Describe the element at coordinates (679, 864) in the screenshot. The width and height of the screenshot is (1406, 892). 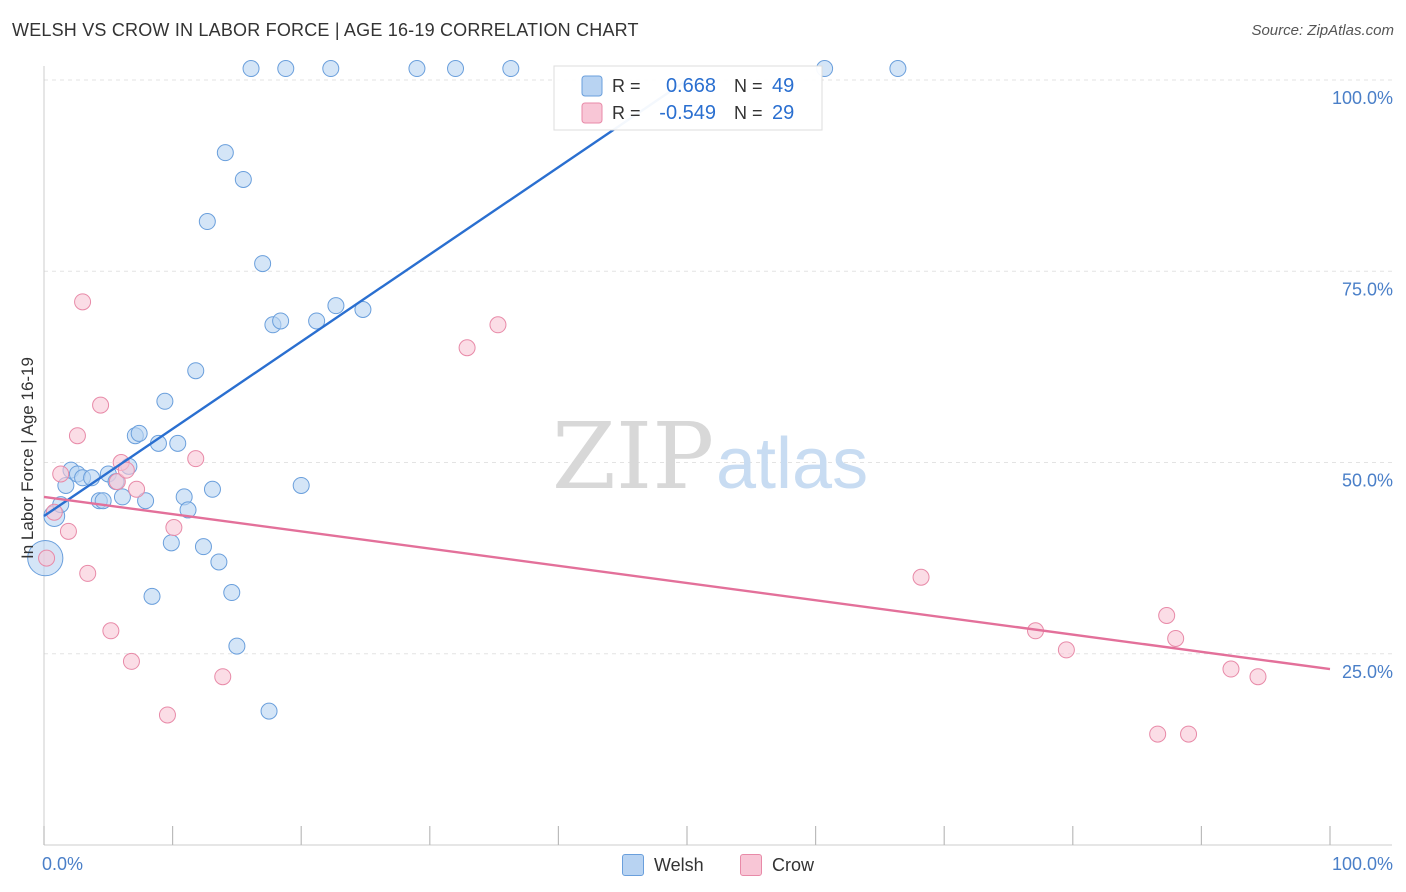
I see `legend-label-welsh: Welsh` at that location.